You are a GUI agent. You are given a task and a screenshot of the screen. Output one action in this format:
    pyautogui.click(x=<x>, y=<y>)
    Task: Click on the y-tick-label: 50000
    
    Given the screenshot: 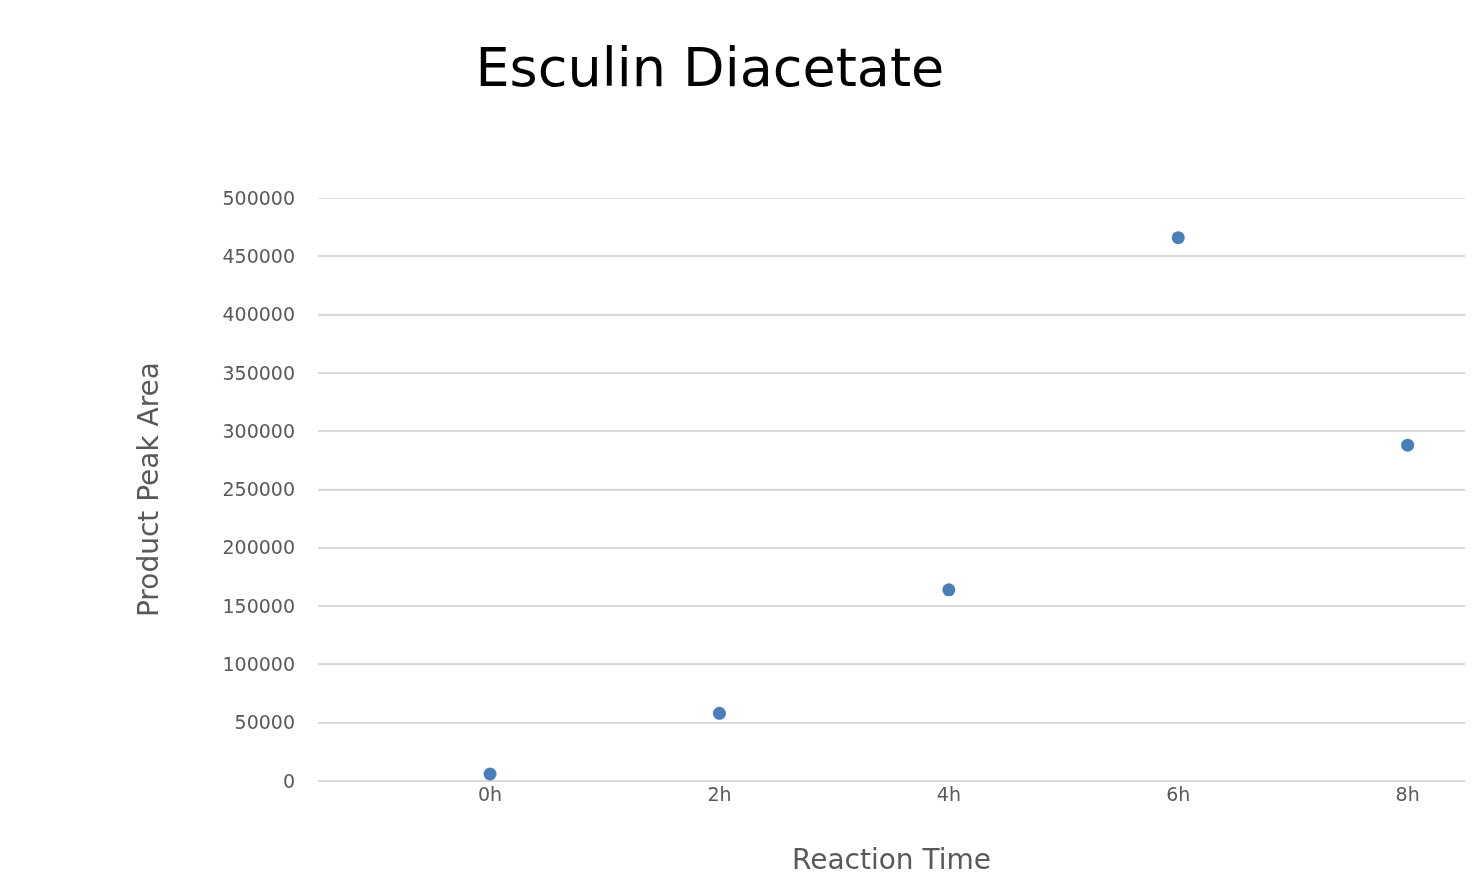 What is the action you would take?
    pyautogui.click(x=264, y=722)
    